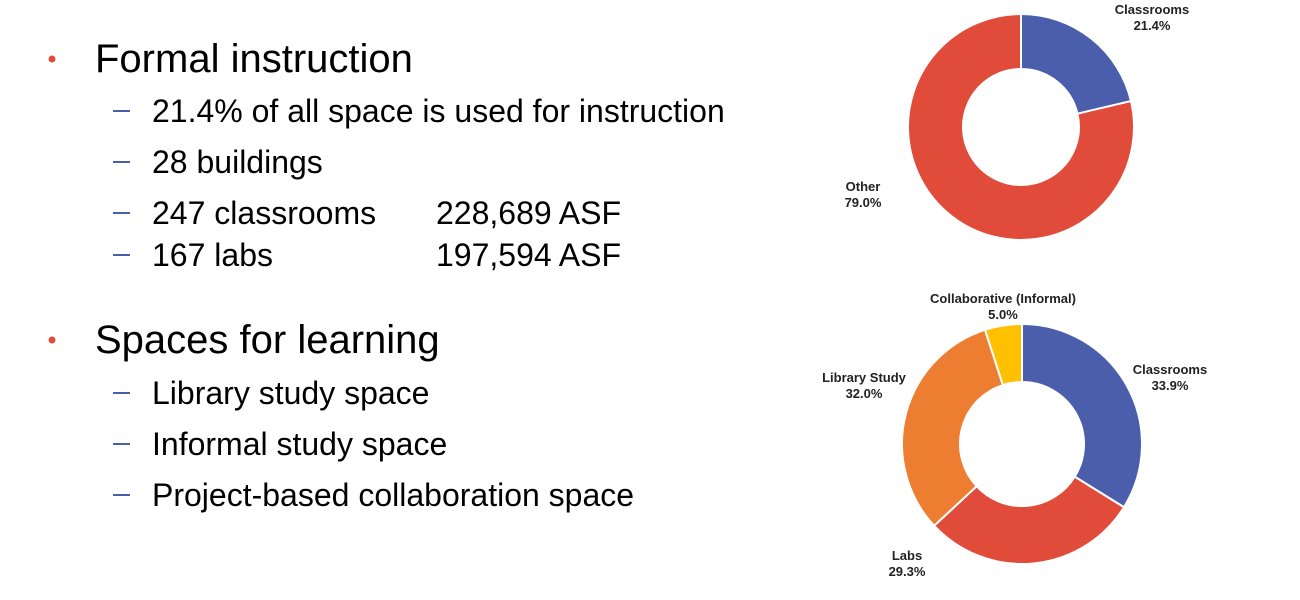  I want to click on slice-value-label: 29.3%, so click(907, 571).